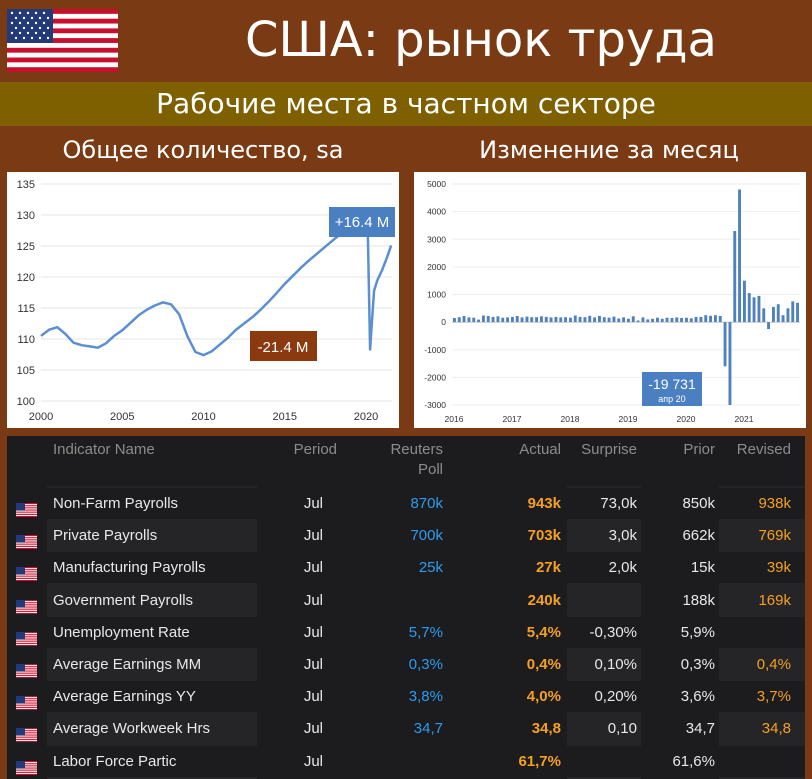 The width and height of the screenshot is (812, 779). I want to click on poll-cell: 870k, so click(426, 503).